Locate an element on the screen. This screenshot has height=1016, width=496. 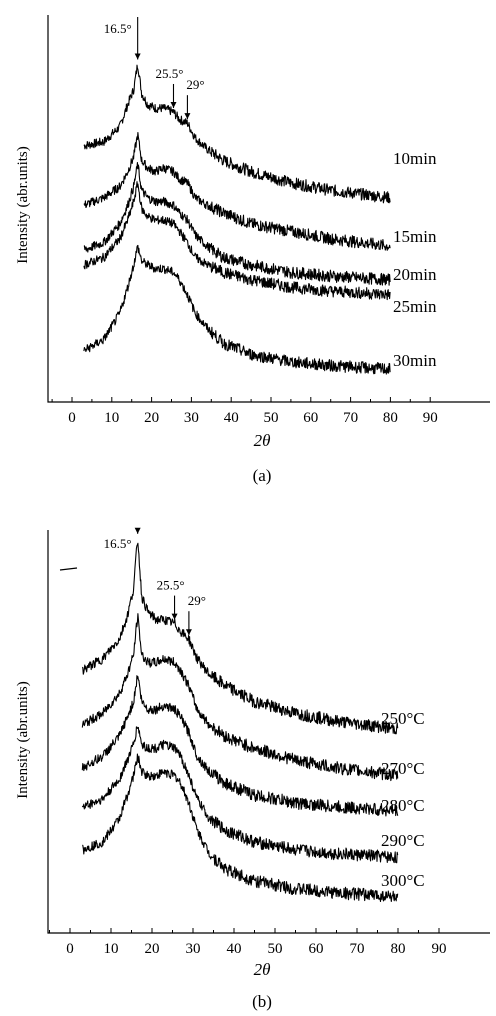
panel-b-peak-arrows: 16.5° 25.5°29° is located at coordinates (155, 581).